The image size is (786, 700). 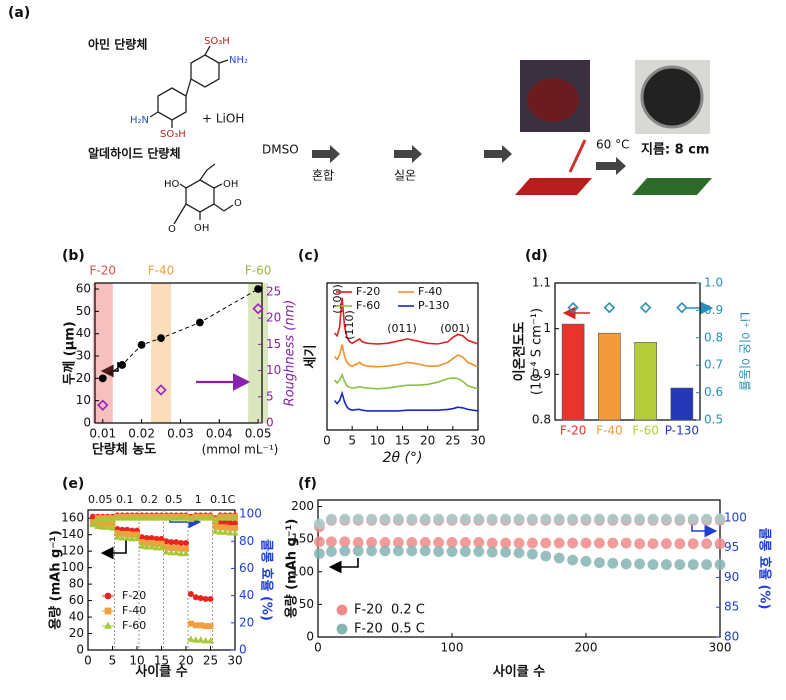 I want to click on amine-structure, so click(x=189, y=86).